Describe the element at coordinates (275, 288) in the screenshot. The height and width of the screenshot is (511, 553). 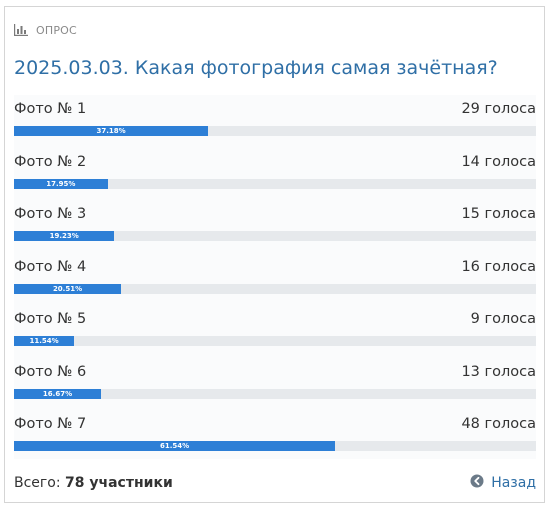
I see `progress-track: 20.51%` at that location.